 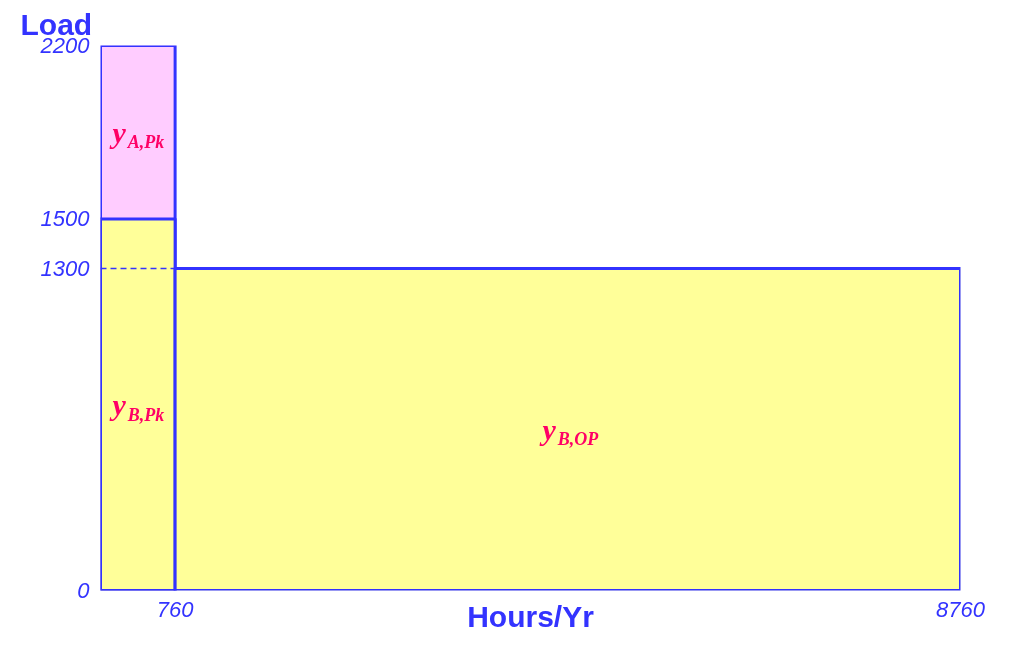 What do you see at coordinates (65, 268) in the screenshot?
I see `y-tick-label: 1300` at bounding box center [65, 268].